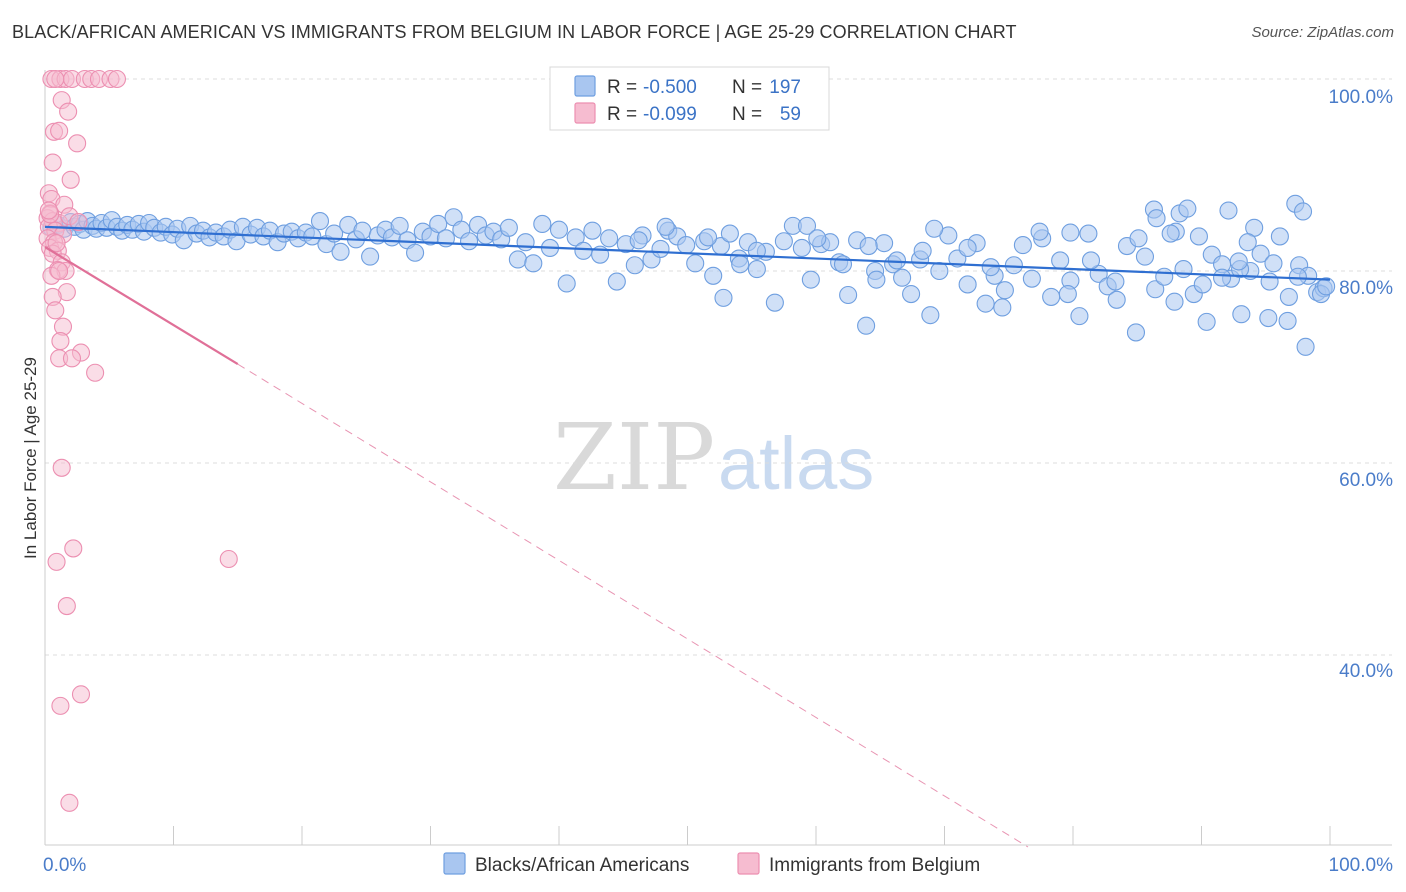 The width and height of the screenshot is (1406, 892). I want to click on legend-blue-label: Blacks/African Americans, so click(582, 865).